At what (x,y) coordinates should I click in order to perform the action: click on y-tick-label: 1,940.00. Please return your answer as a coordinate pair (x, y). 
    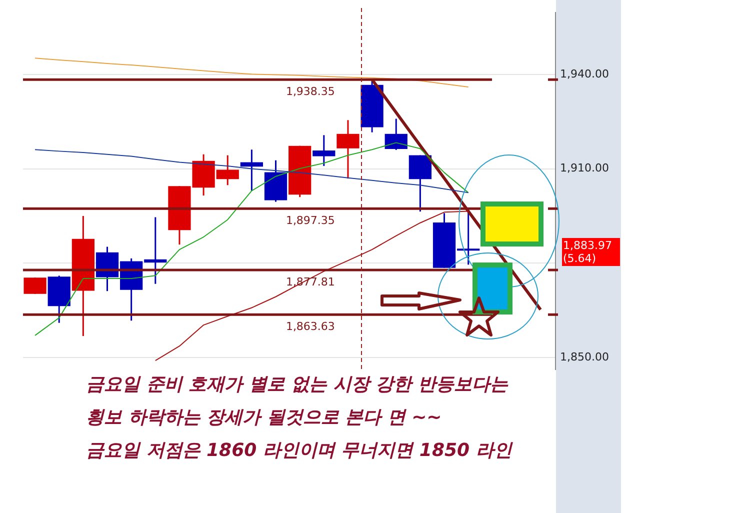
    Looking at the image, I should click on (584, 73).